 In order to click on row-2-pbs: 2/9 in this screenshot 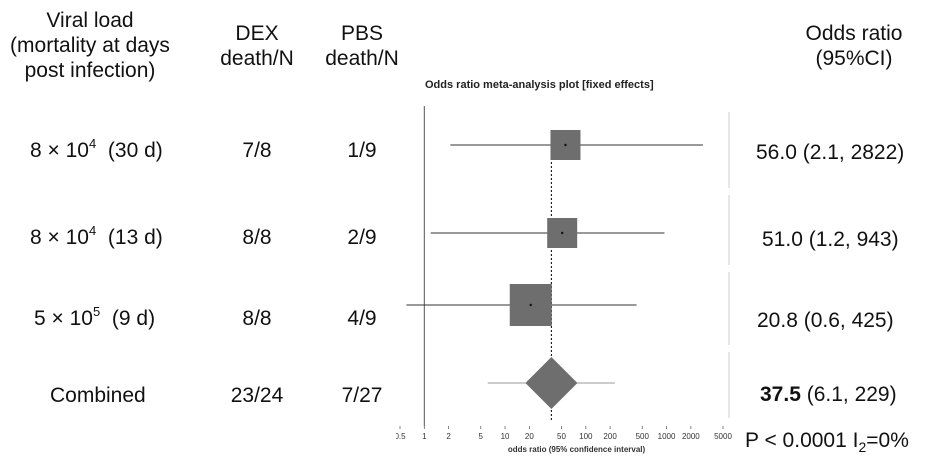, I will do `click(362, 237)`.